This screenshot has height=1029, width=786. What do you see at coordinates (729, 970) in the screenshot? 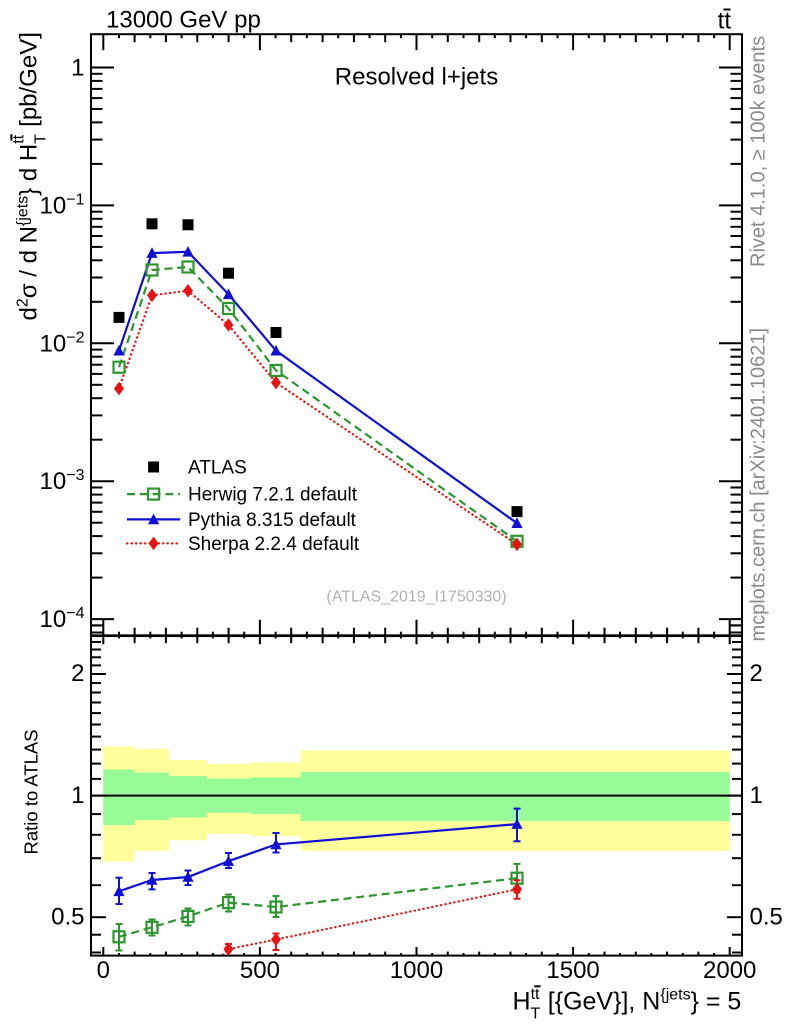
I see `svg-text: 2000` at bounding box center [729, 970].